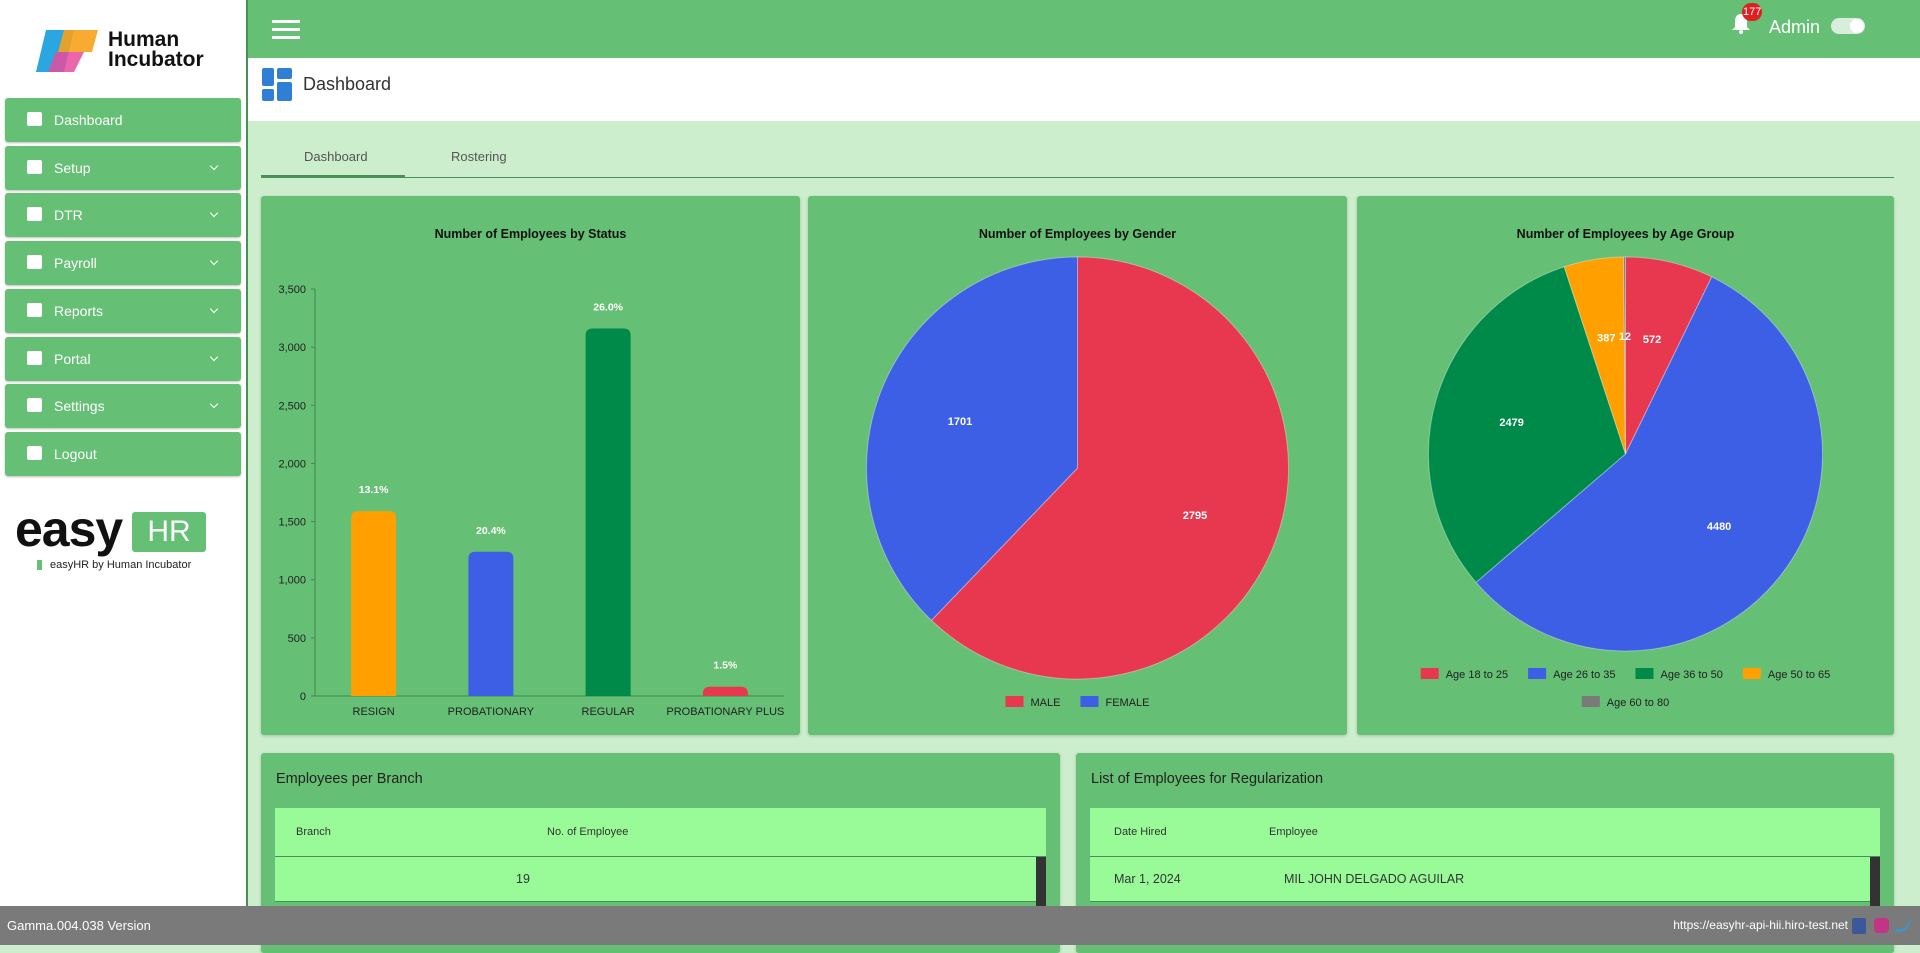  What do you see at coordinates (67, 51) in the screenshot?
I see `brand-logo` at bounding box center [67, 51].